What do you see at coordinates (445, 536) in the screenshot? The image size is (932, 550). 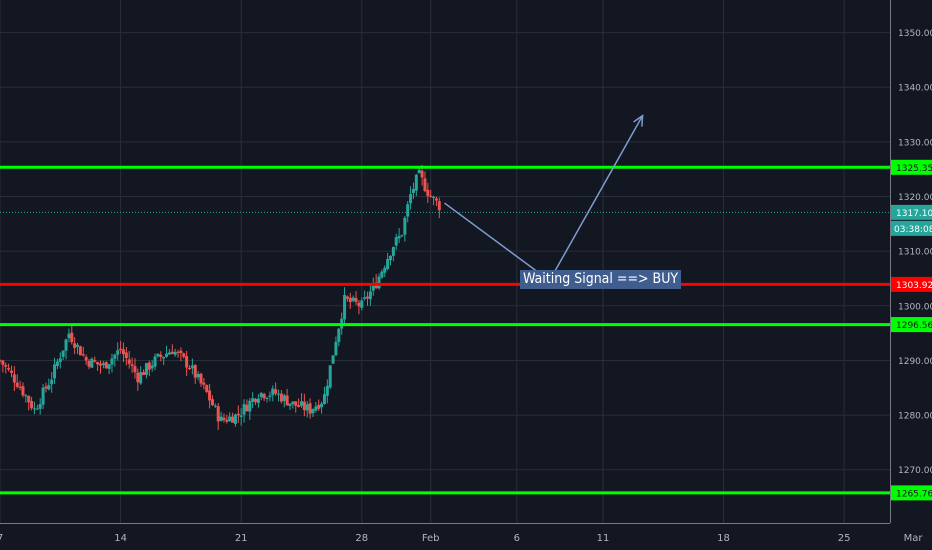 I see `time-axis-background` at bounding box center [445, 536].